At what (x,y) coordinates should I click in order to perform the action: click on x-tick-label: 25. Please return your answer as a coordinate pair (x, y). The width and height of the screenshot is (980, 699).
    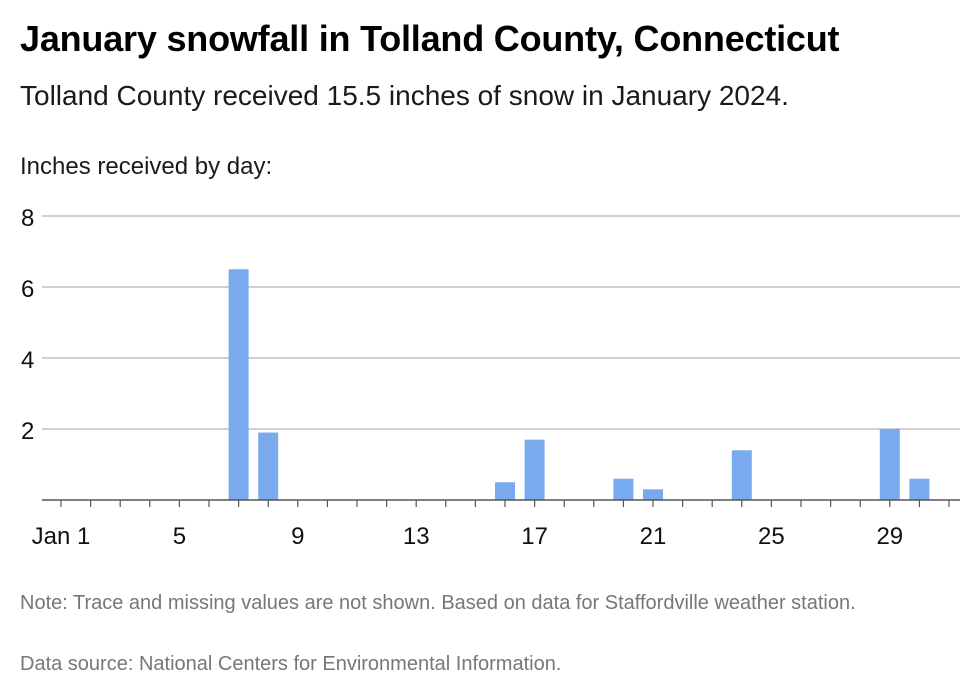
    Looking at the image, I should click on (771, 536).